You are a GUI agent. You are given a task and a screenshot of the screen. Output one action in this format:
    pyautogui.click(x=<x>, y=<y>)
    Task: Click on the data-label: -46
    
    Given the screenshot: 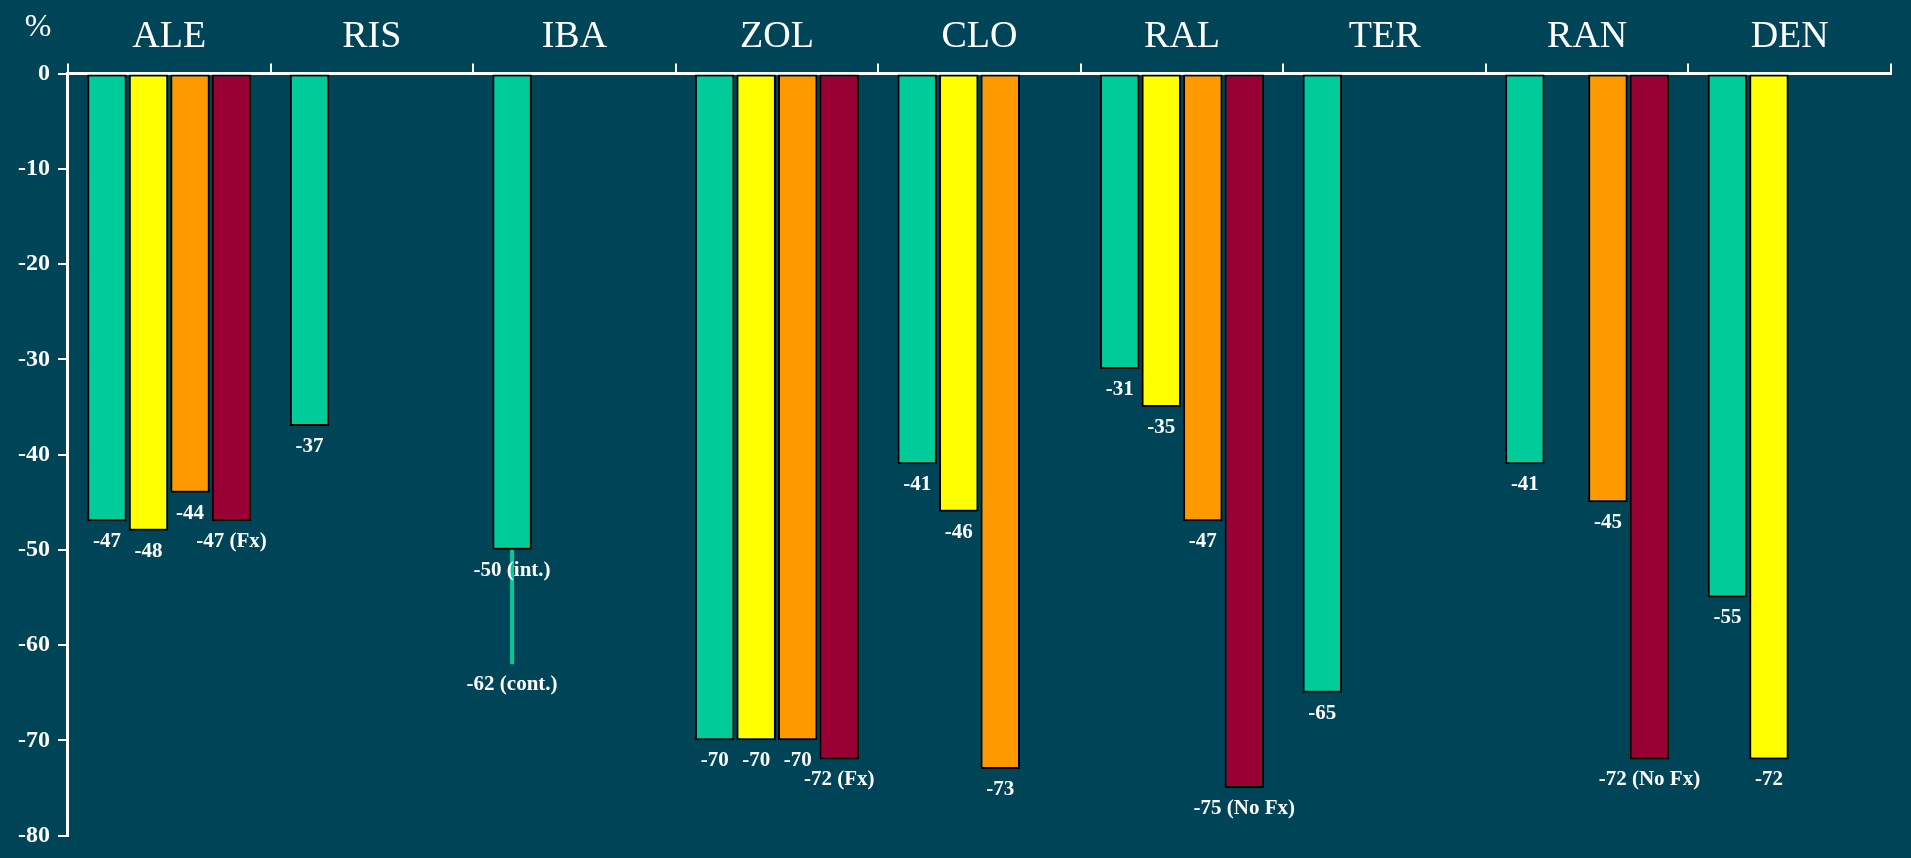 What is the action you would take?
    pyautogui.click(x=958, y=530)
    